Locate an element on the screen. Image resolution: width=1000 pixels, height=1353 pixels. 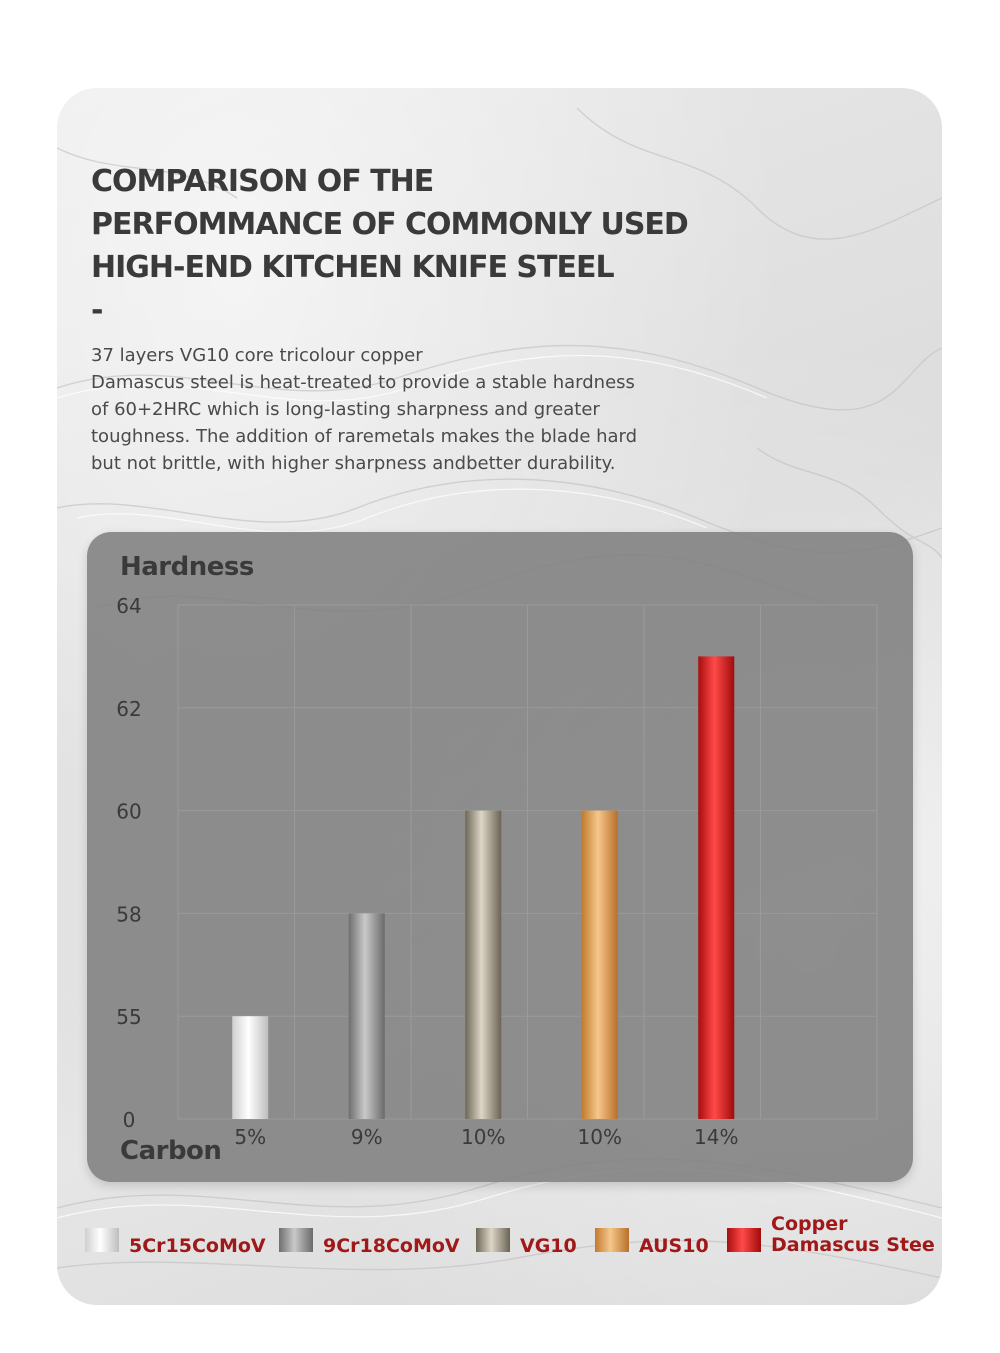
x-tick-label: 5% is located at coordinates (250, 1137).